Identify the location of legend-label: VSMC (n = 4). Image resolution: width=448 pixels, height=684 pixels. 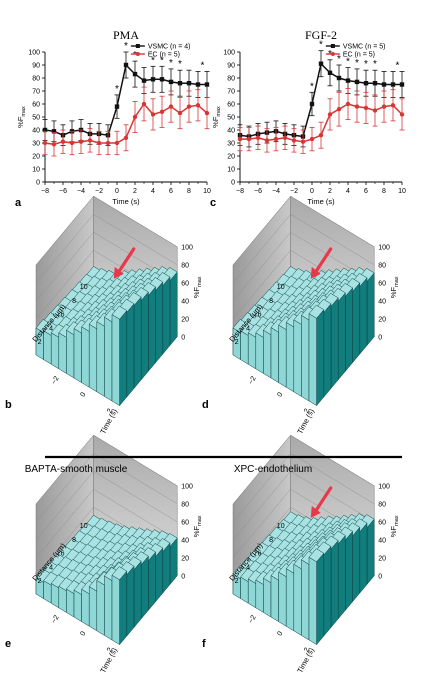
(169, 47).